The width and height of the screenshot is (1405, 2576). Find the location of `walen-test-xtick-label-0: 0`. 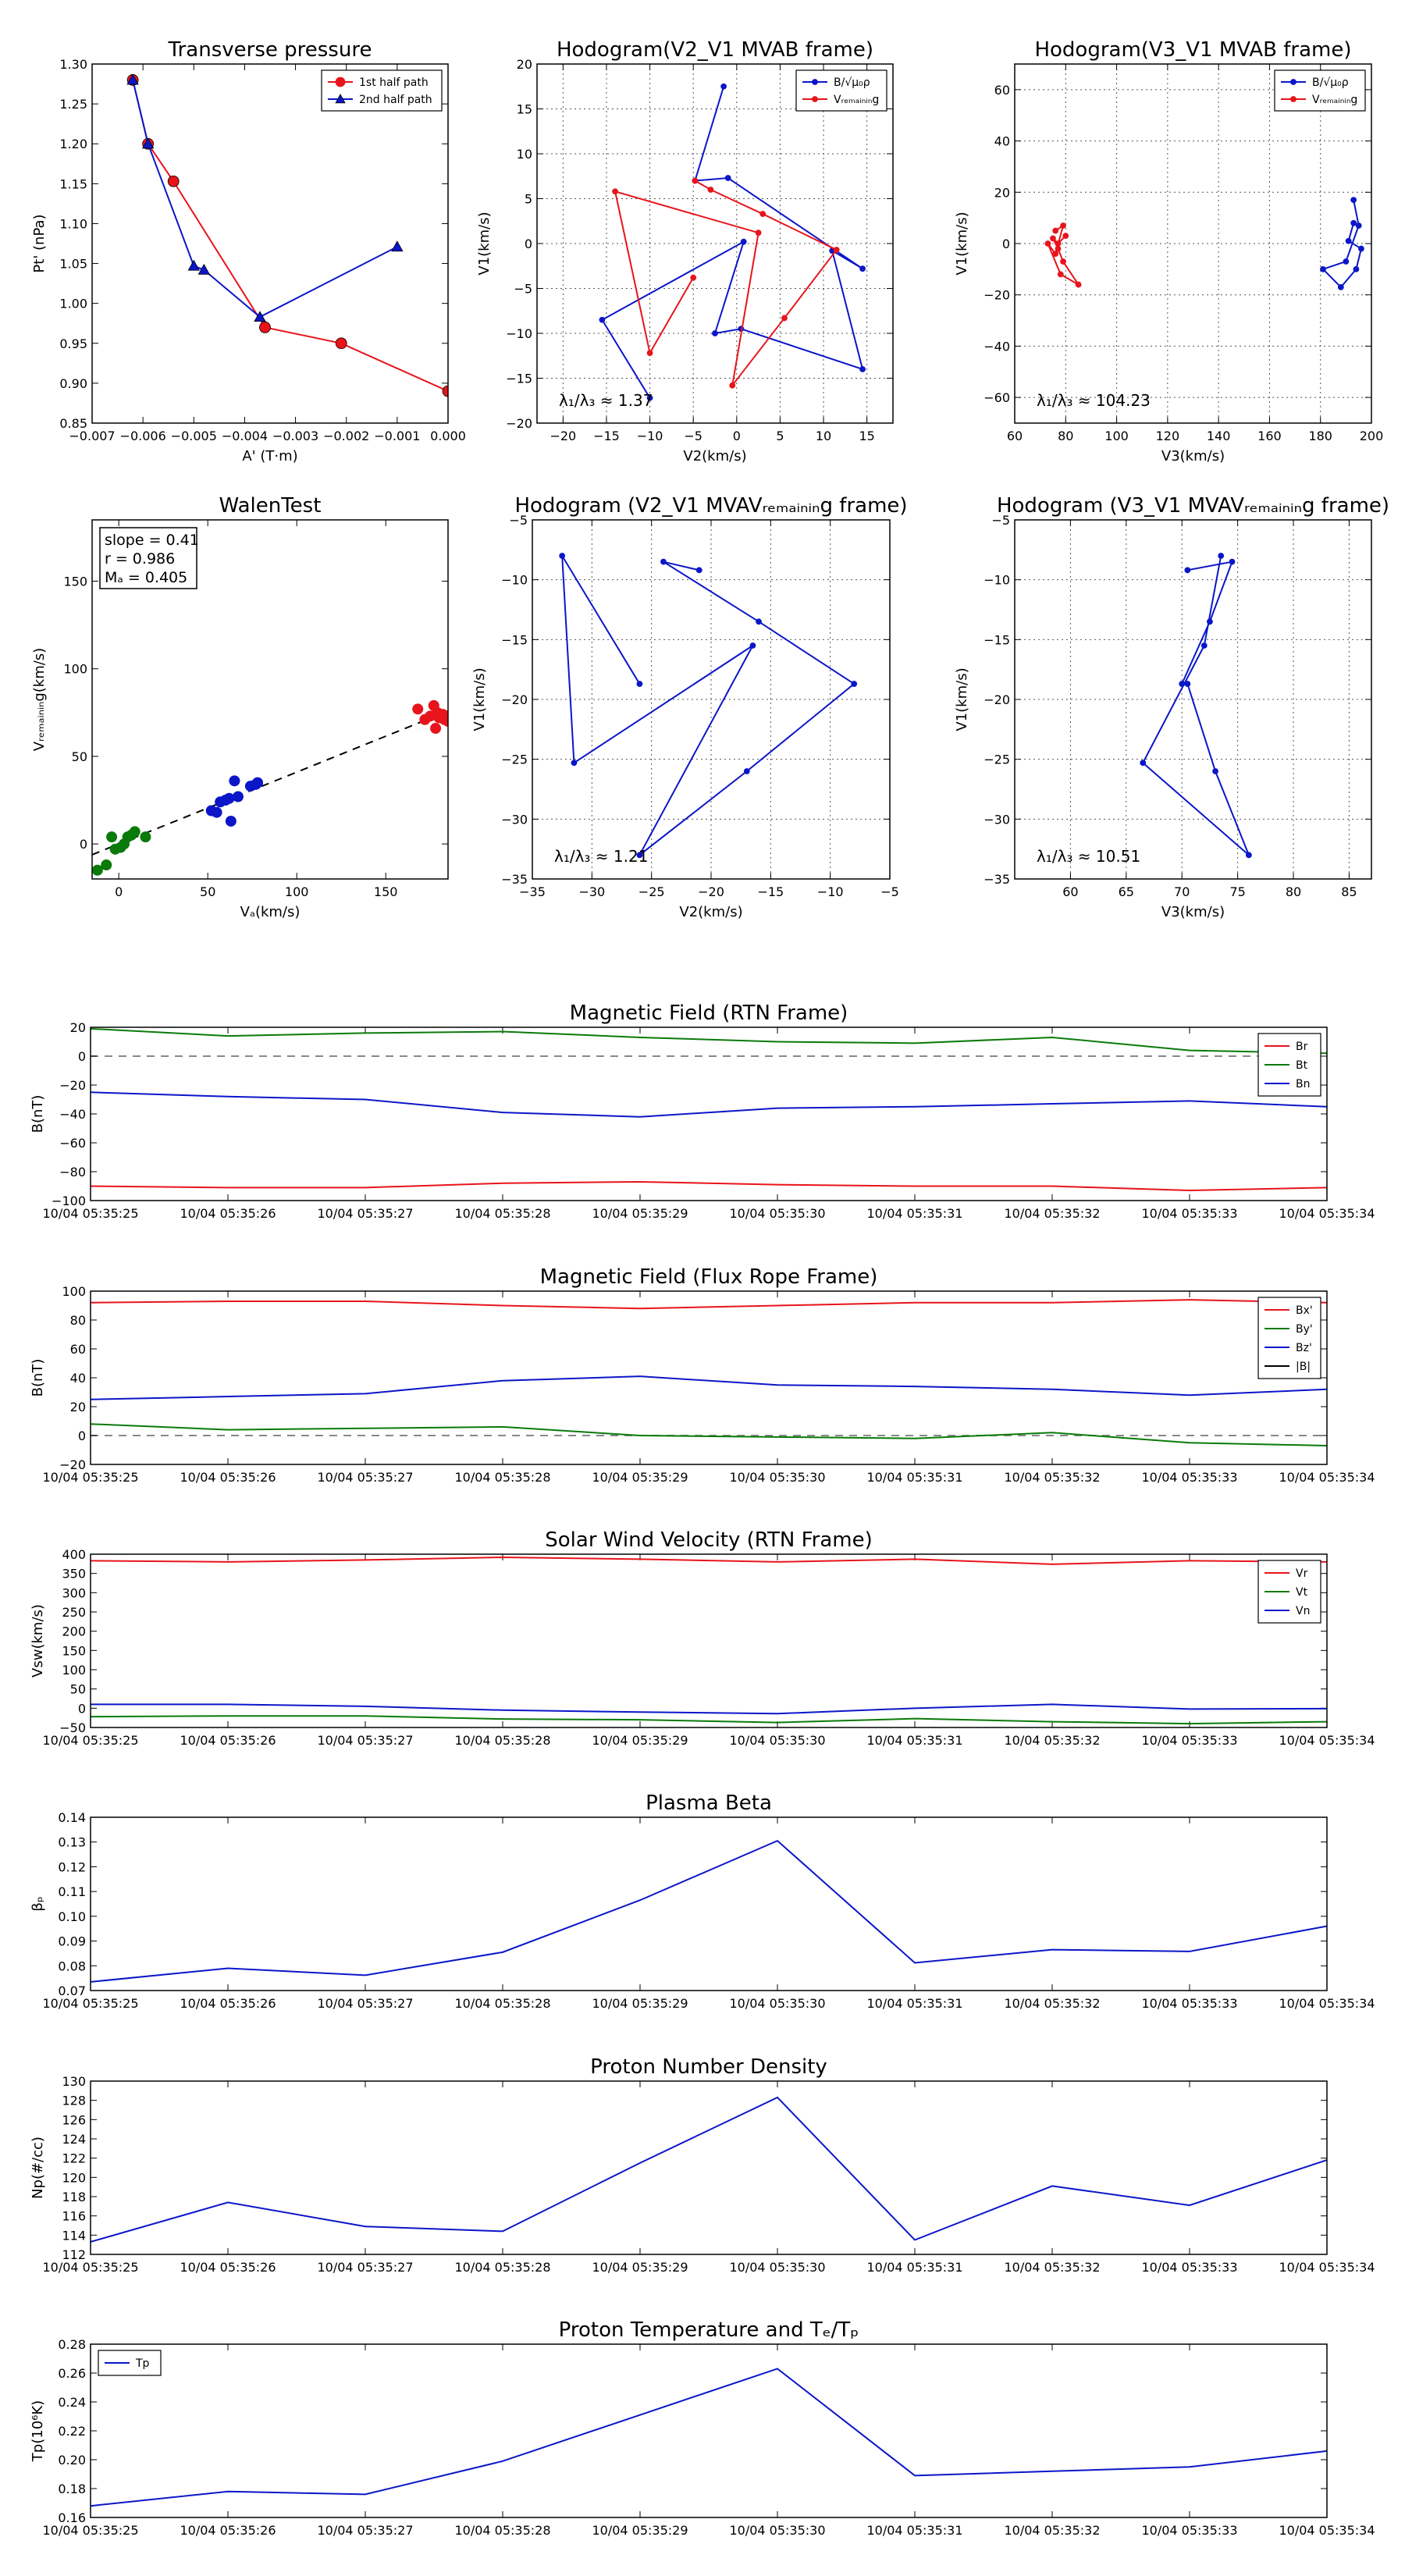

walen-test-xtick-label-0: 0 is located at coordinates (119, 891).